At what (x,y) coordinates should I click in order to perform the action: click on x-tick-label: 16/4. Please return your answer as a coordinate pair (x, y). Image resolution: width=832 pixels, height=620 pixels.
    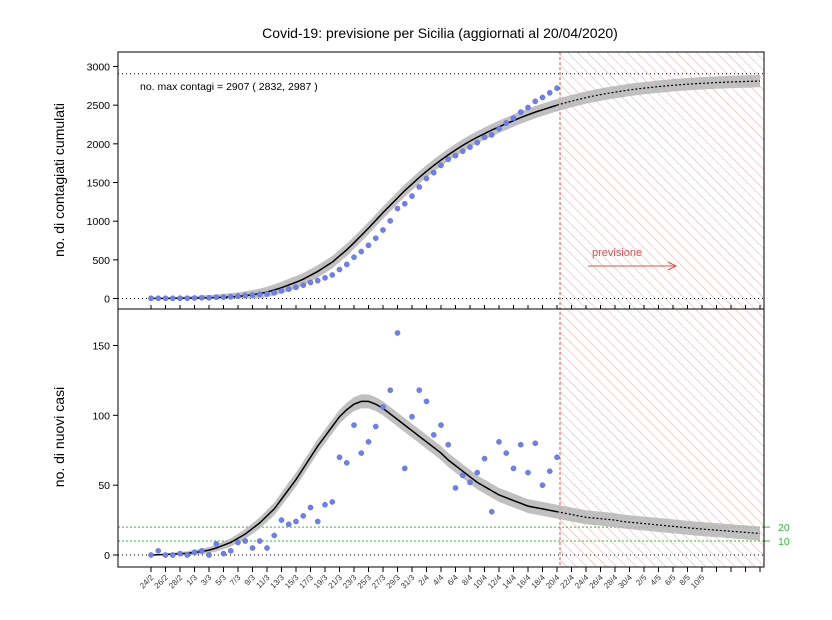
    Looking at the image, I should click on (524, 582).